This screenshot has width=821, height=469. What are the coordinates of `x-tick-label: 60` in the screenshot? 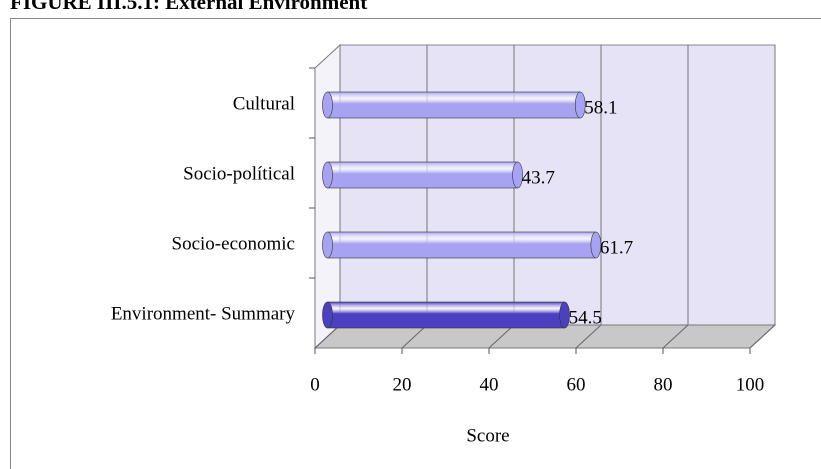 It's located at (576, 384).